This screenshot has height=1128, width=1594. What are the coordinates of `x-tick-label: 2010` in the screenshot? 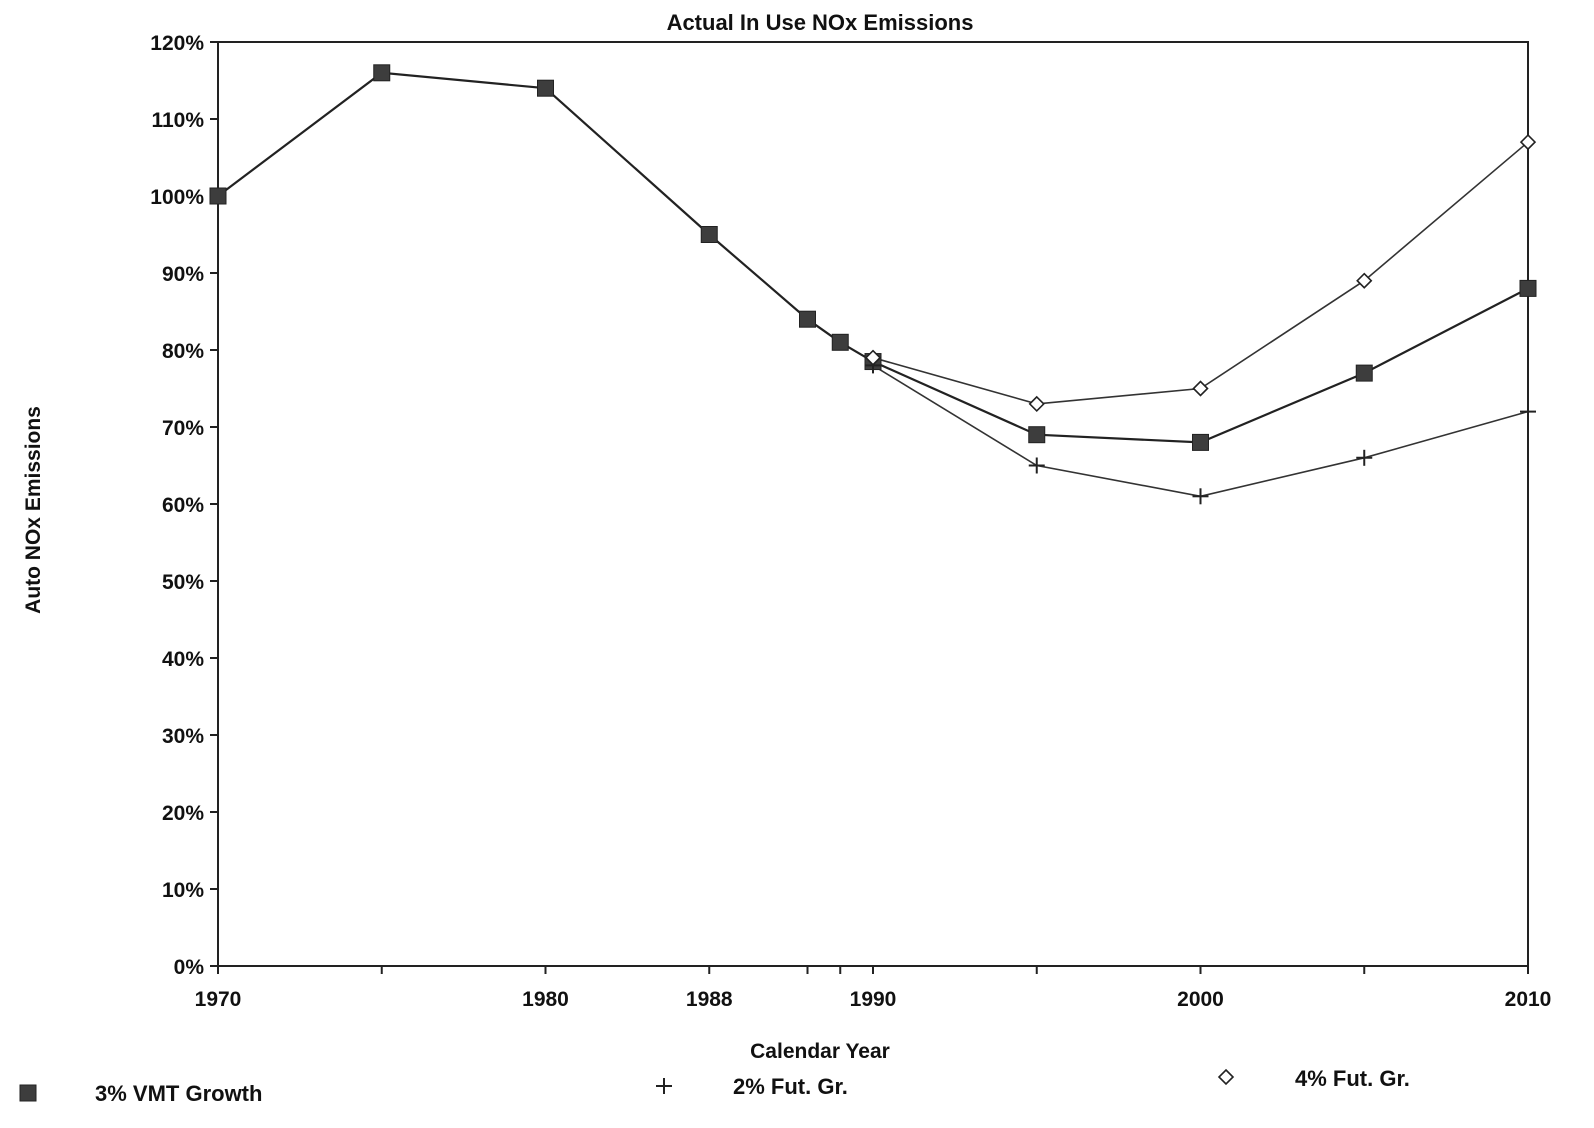 It's located at (1528, 999).